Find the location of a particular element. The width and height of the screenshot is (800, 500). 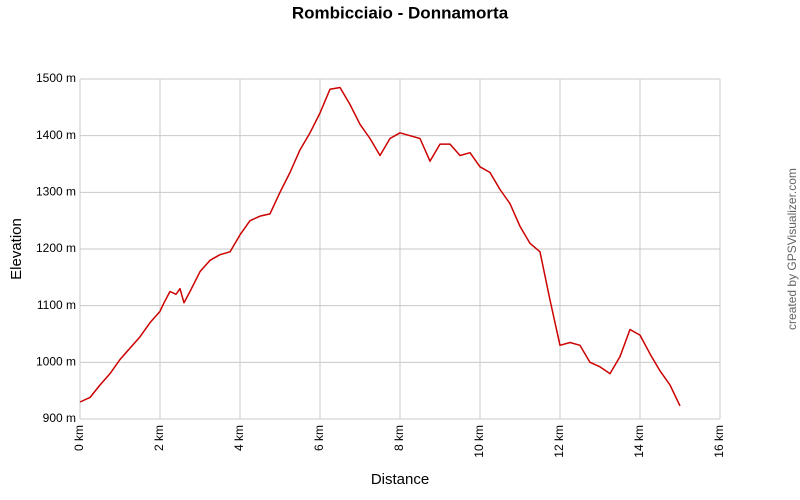

y-tick-label: 1000 m is located at coordinates (56, 362).